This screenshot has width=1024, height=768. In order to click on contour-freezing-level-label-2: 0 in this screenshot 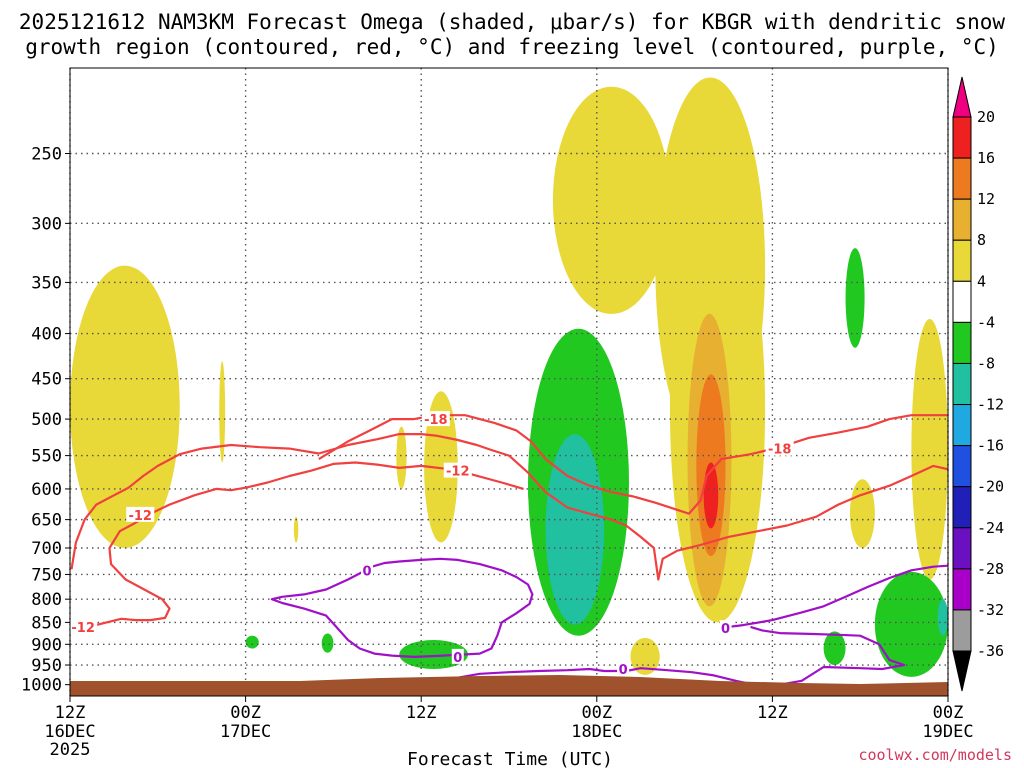, I will do `click(725, 629)`.